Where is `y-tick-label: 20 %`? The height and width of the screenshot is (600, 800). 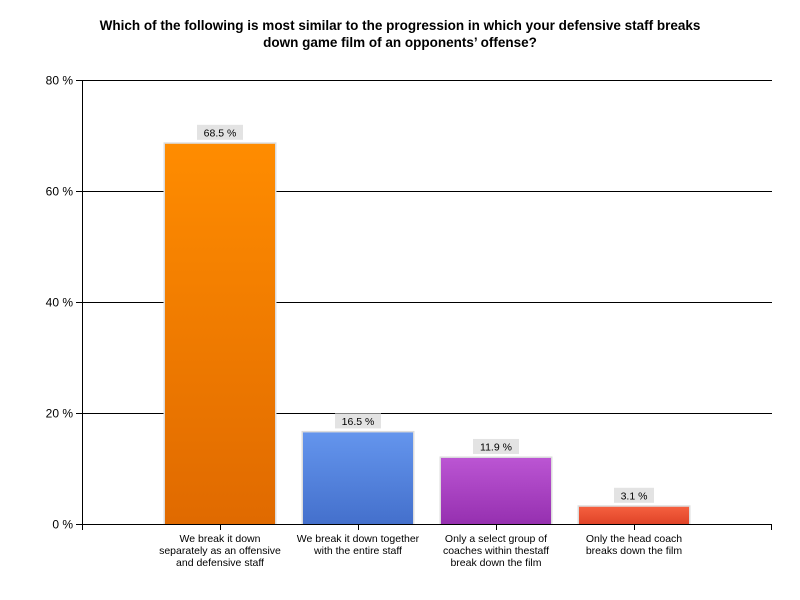
y-tick-label: 20 % is located at coordinates (60, 414).